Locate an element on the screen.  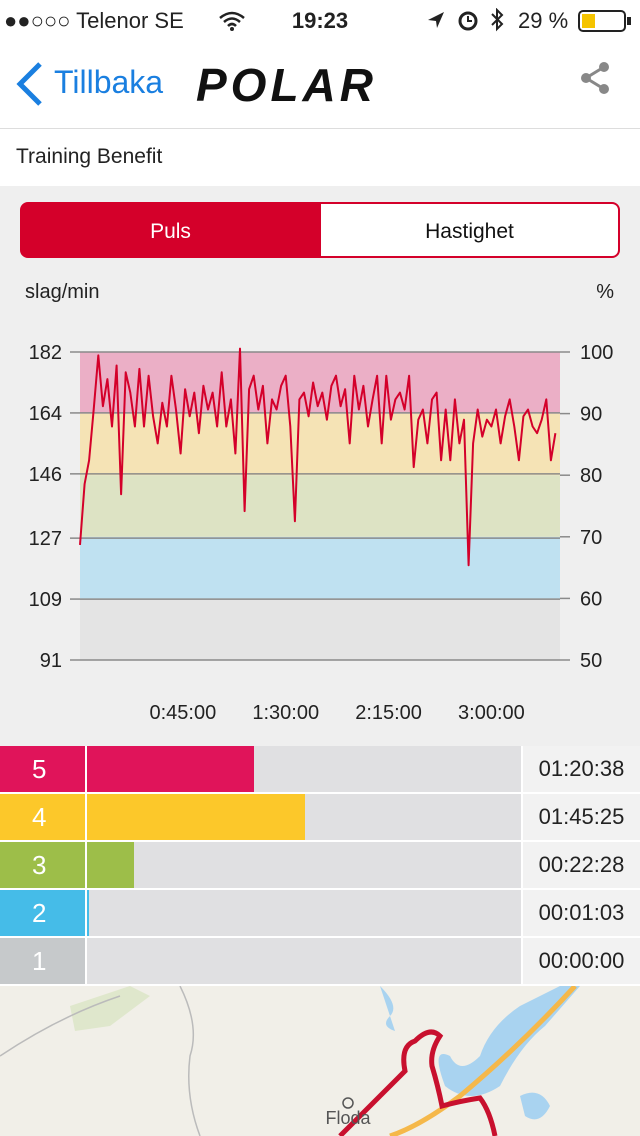
x-tick-label: 0:45:00 is located at coordinates (182, 713).